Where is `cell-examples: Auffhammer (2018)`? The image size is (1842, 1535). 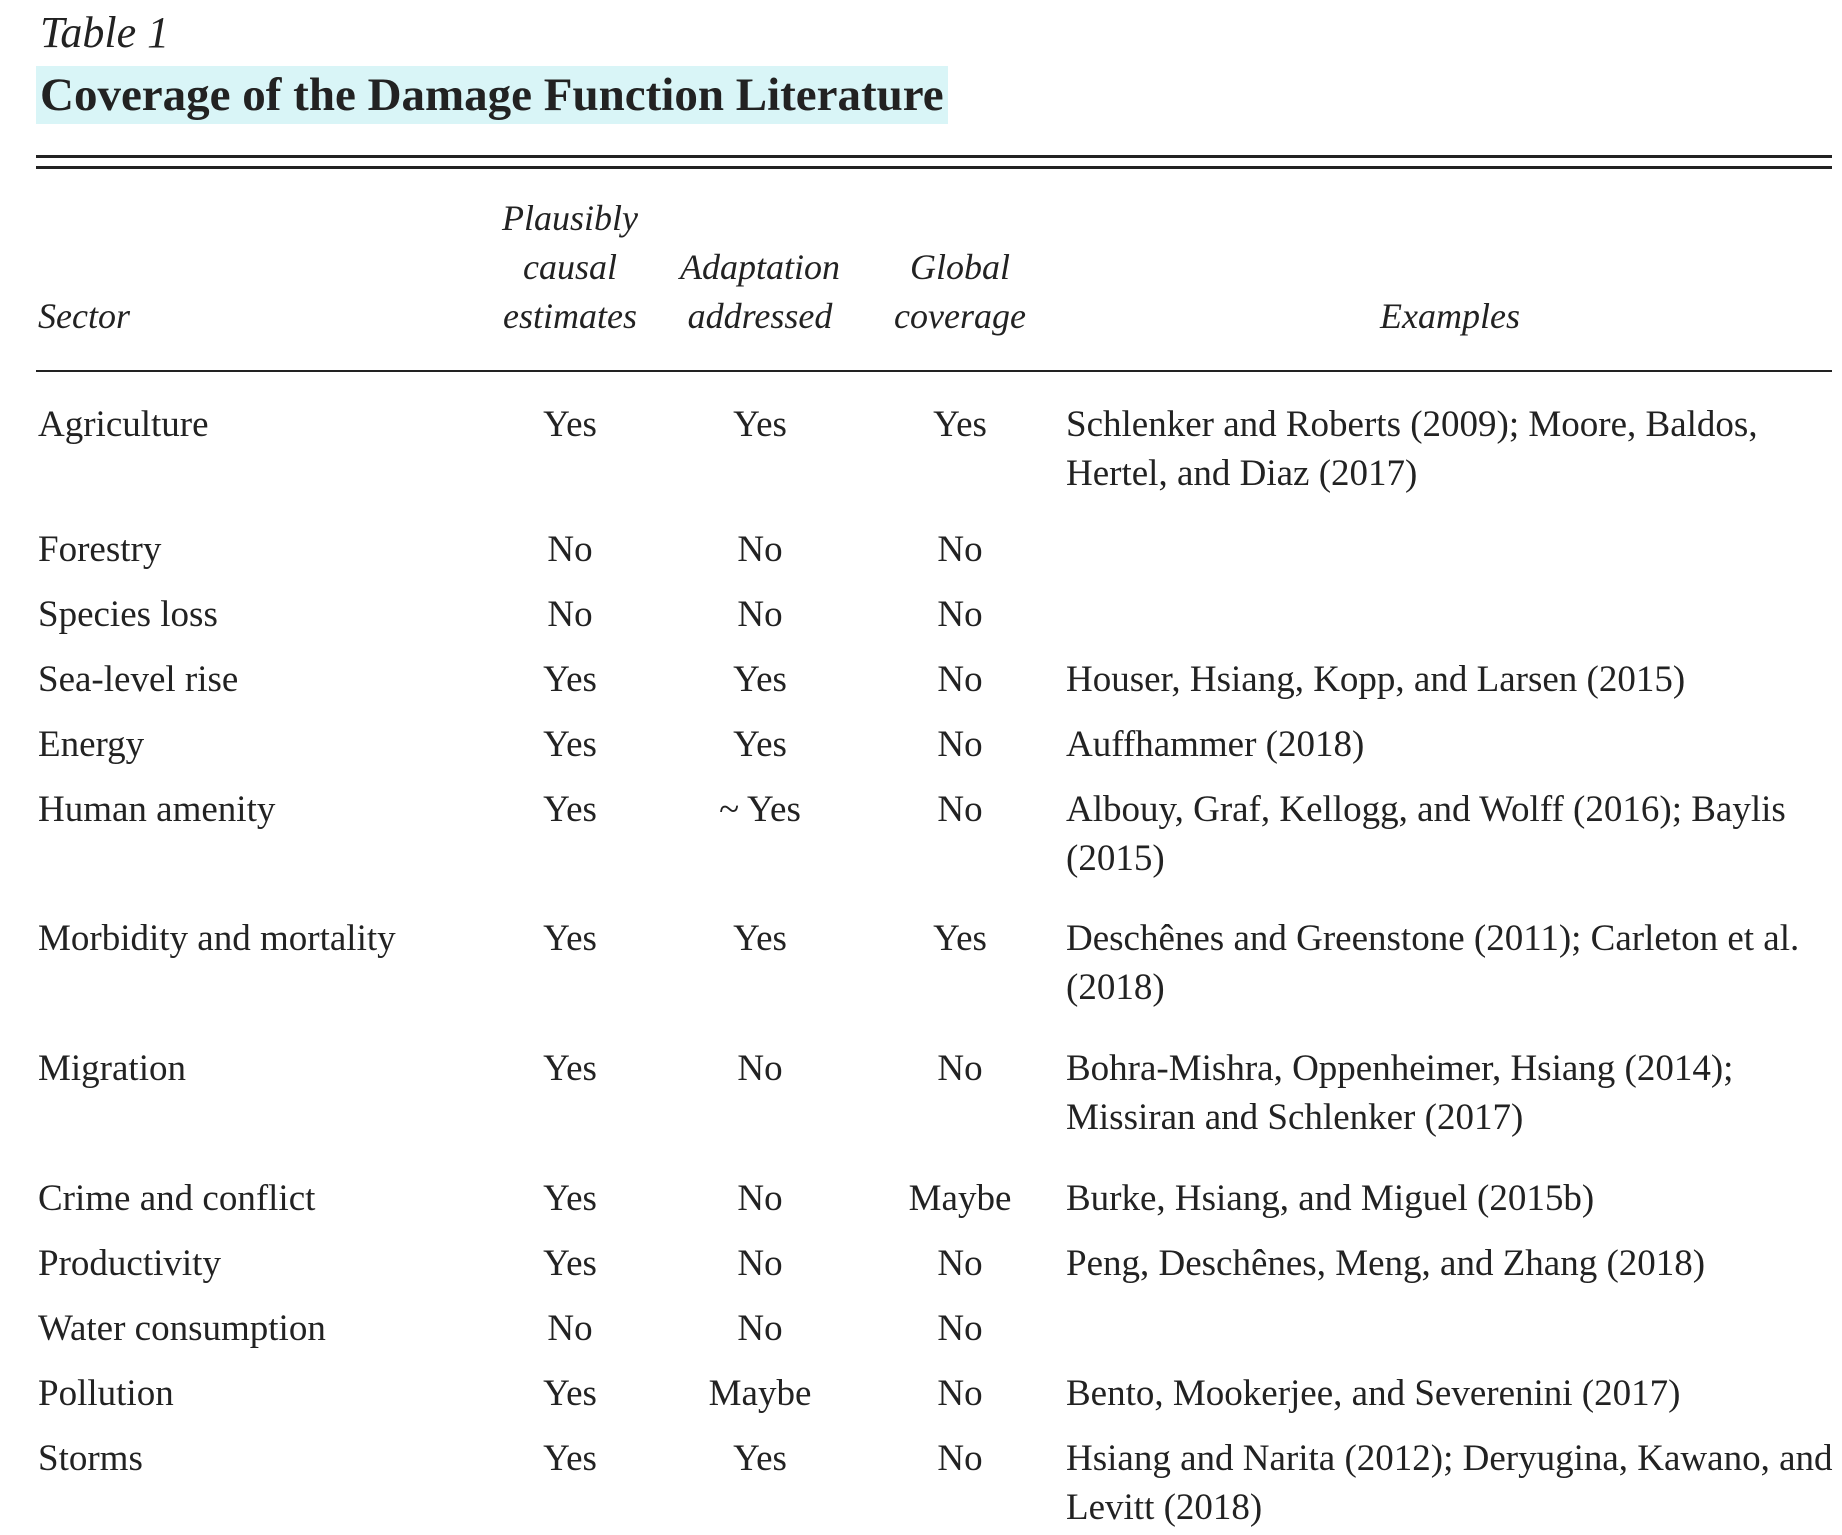 cell-examples: Auffhammer (2018) is located at coordinates (1215, 744).